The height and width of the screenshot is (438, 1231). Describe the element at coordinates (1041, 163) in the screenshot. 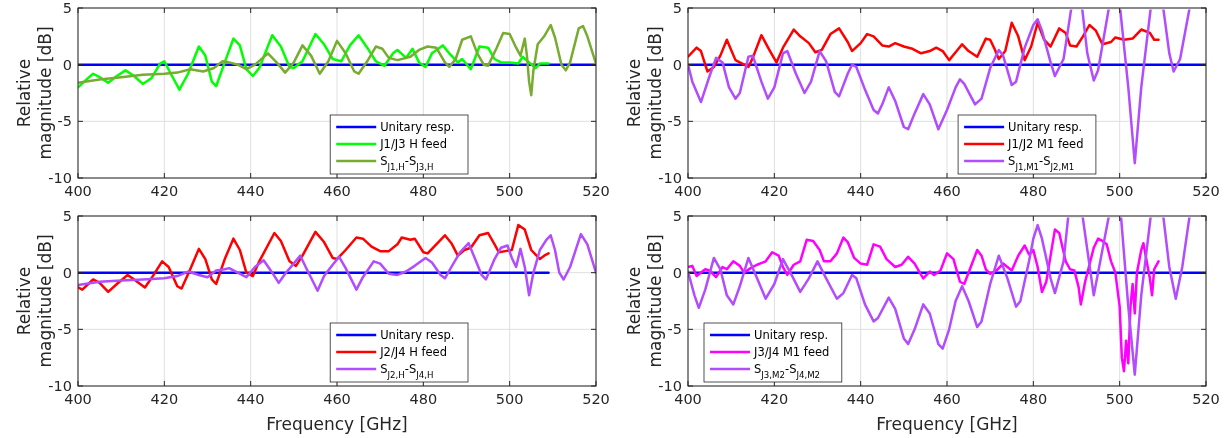

I see `legend-label: S$_{J1,M1}$-S$_{J2,M1}$` at that location.